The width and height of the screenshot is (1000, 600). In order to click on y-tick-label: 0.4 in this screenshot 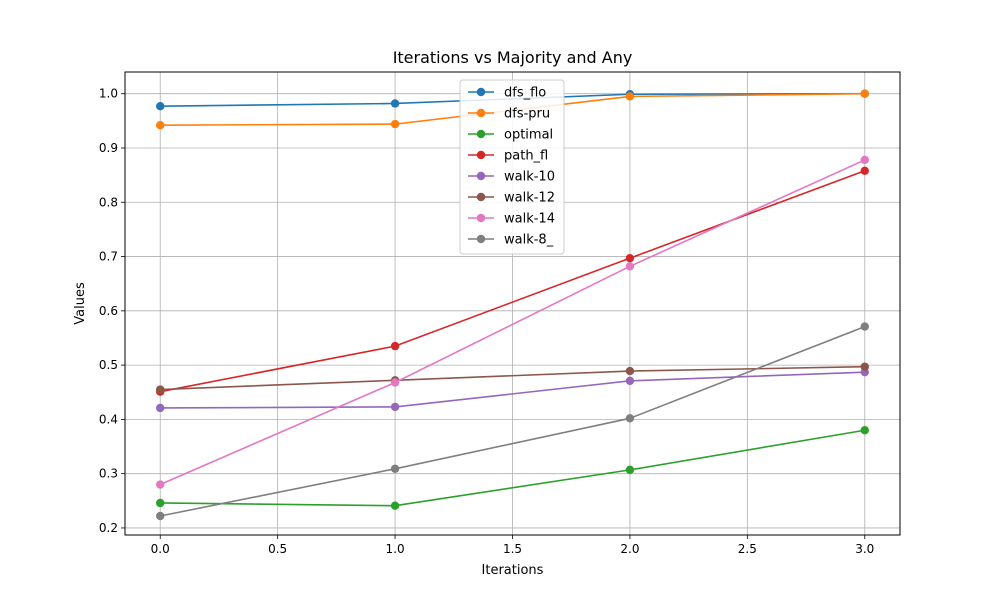, I will do `click(108, 419)`.